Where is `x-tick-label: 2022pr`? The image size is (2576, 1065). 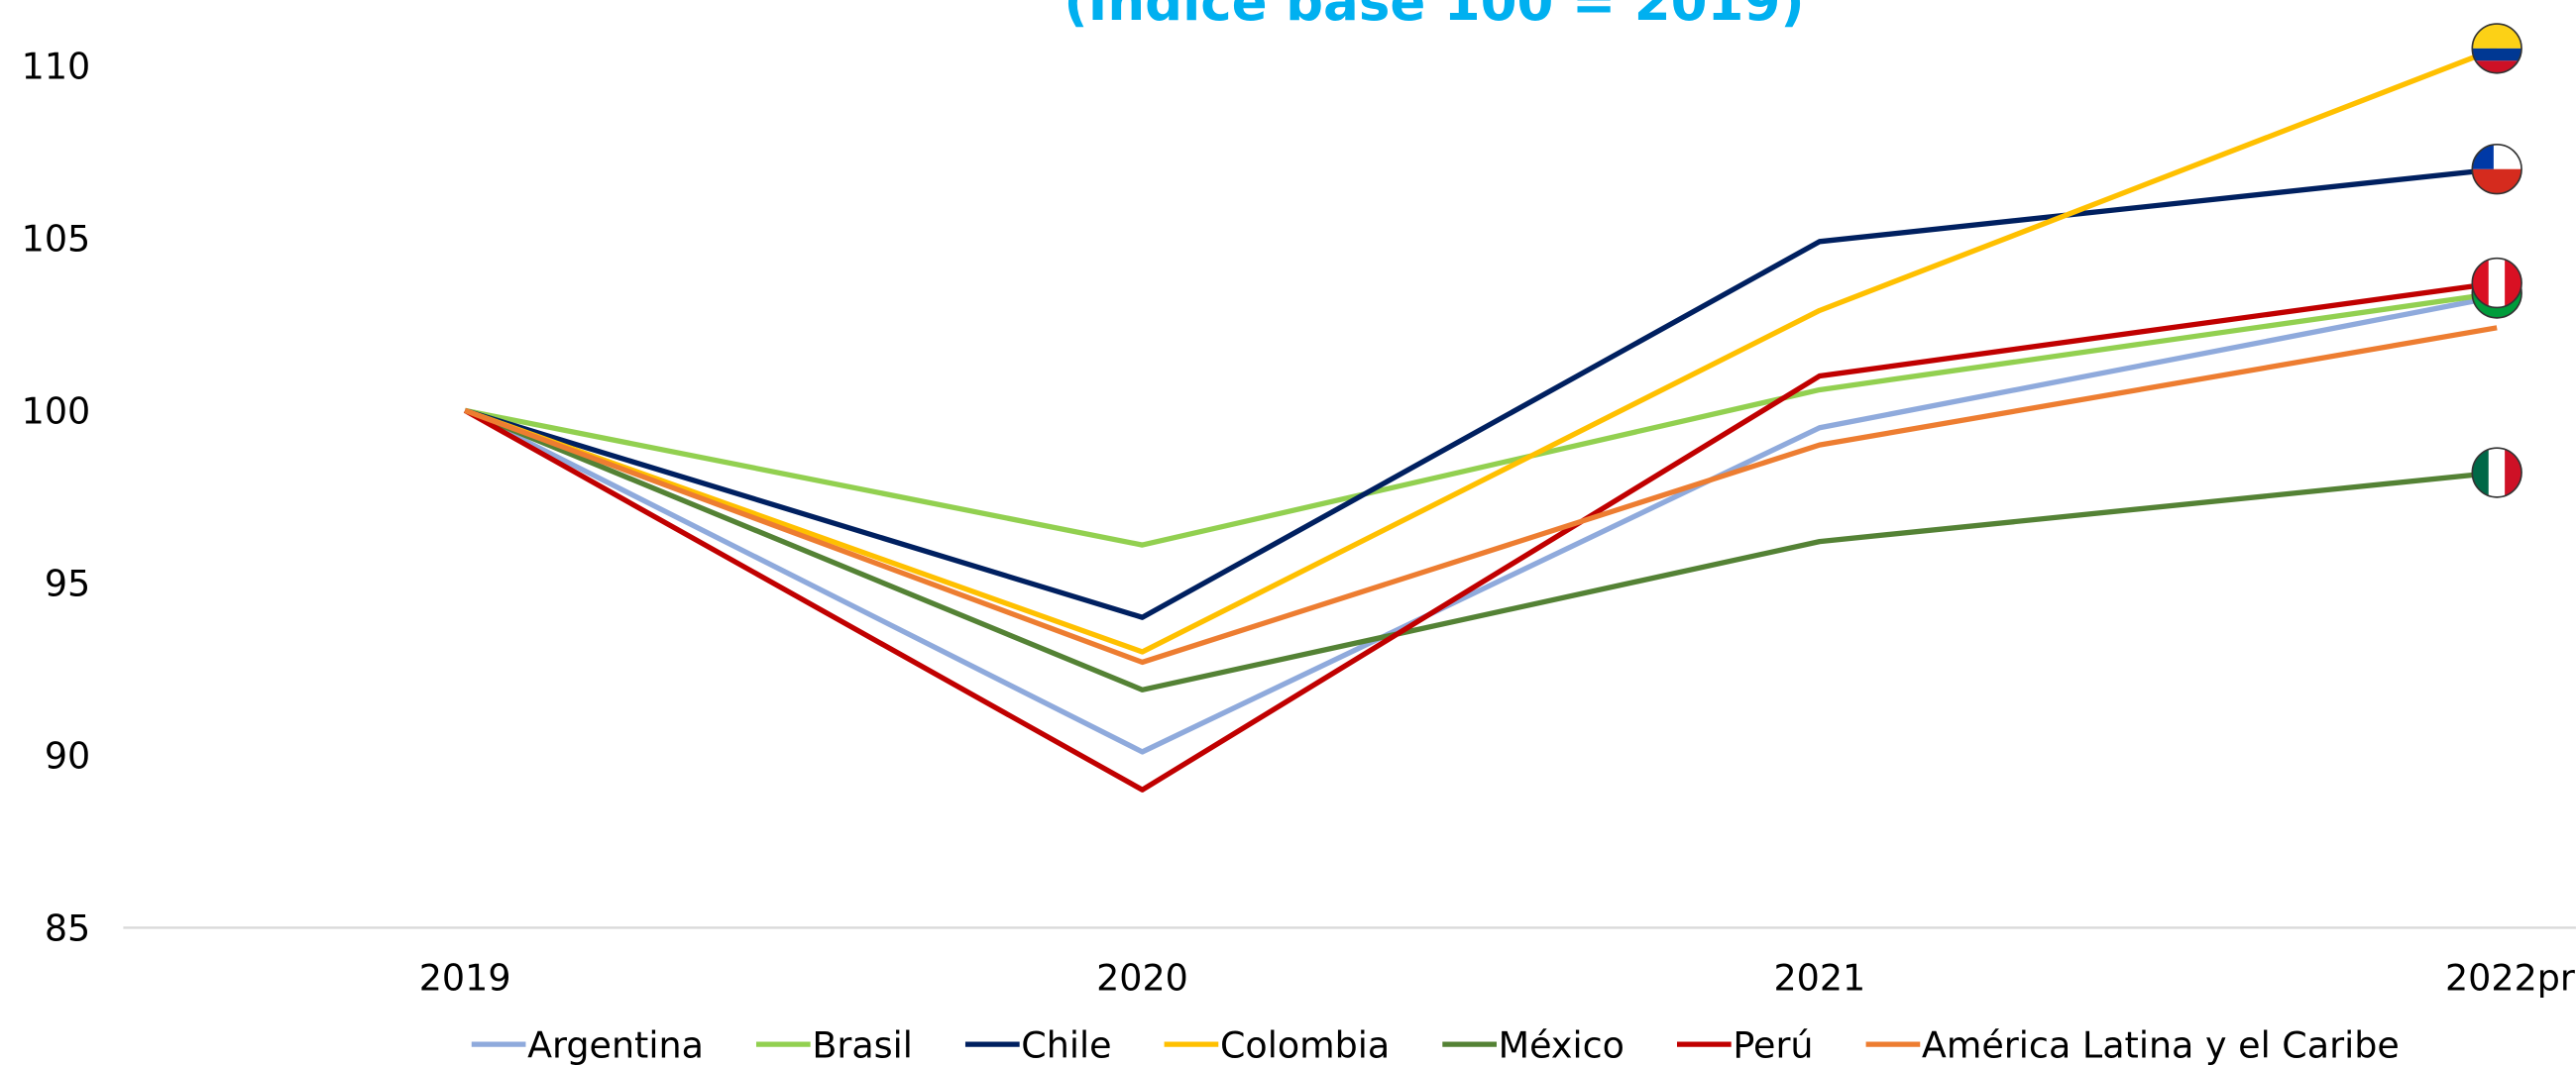 x-tick-label: 2022pr is located at coordinates (2510, 977).